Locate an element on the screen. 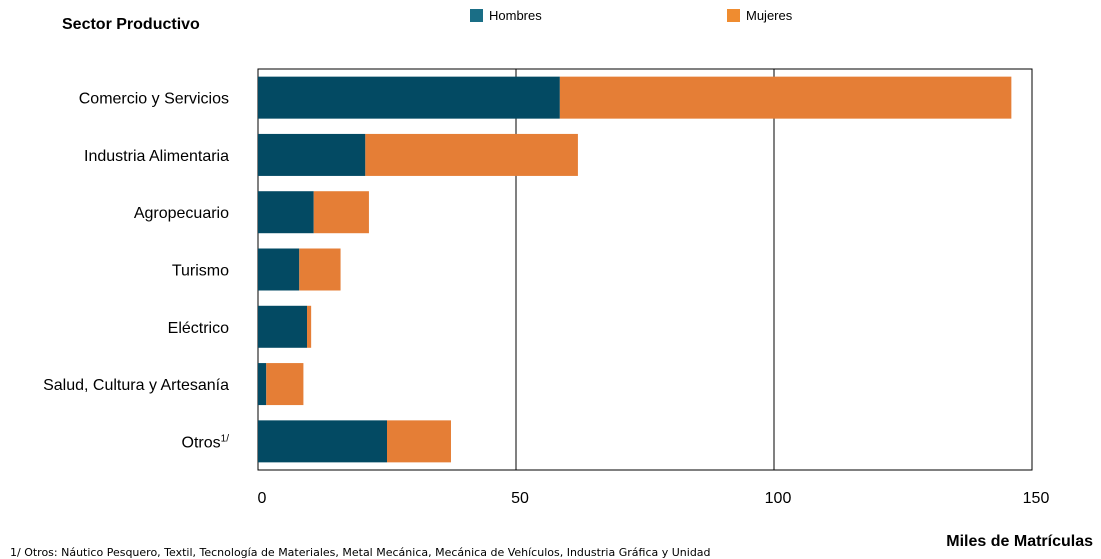 Image resolution: width=1101 pixels, height=559 pixels. category-label-text: Agropecuario is located at coordinates (181, 213).